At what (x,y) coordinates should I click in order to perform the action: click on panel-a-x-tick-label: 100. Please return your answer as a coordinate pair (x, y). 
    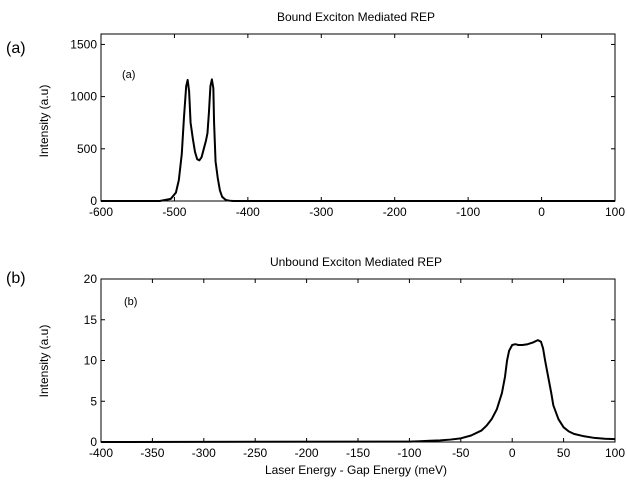
    Looking at the image, I should click on (615, 212).